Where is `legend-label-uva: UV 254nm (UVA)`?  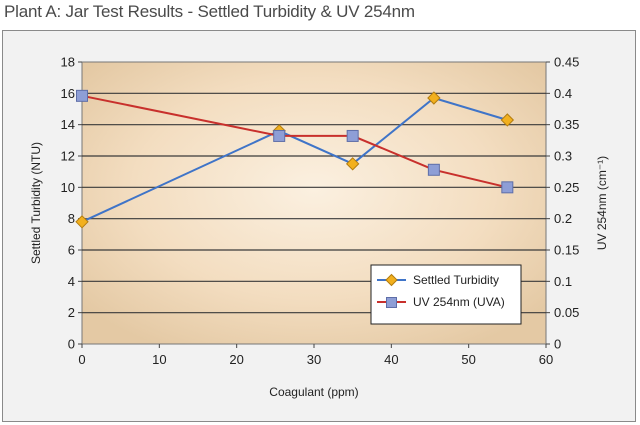
legend-label-uva: UV 254nm (UVA) is located at coordinates (459, 302).